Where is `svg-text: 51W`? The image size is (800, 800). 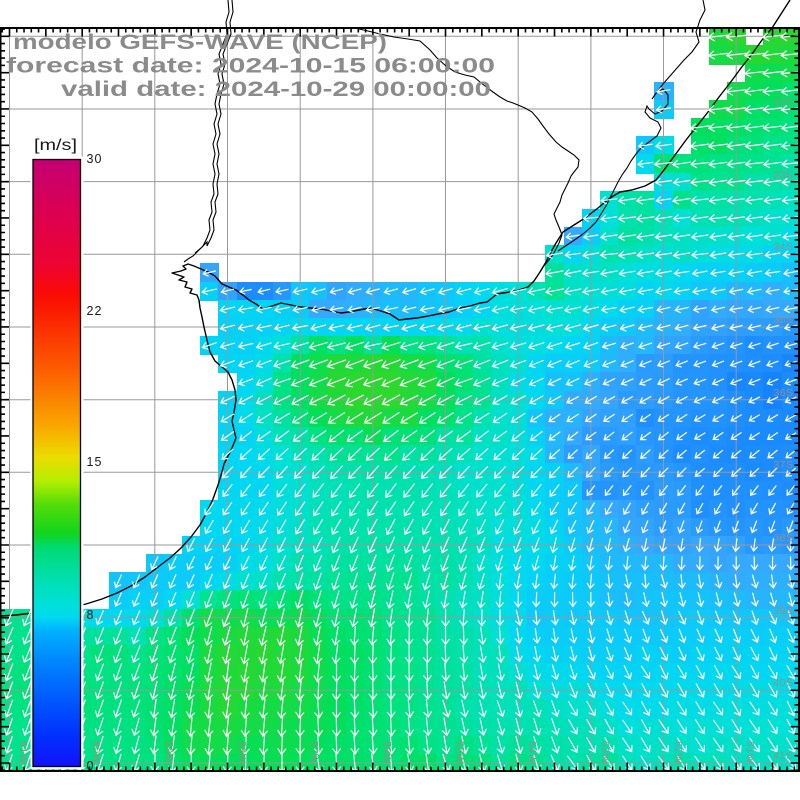
svg-text: 51W is located at coordinates (750, 752).